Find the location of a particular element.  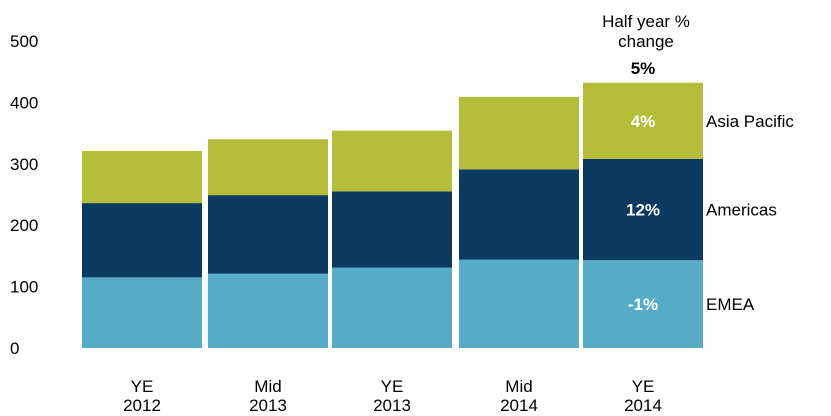

x-tick-label-mid-2014: Mid 2014 is located at coordinates (519, 396).